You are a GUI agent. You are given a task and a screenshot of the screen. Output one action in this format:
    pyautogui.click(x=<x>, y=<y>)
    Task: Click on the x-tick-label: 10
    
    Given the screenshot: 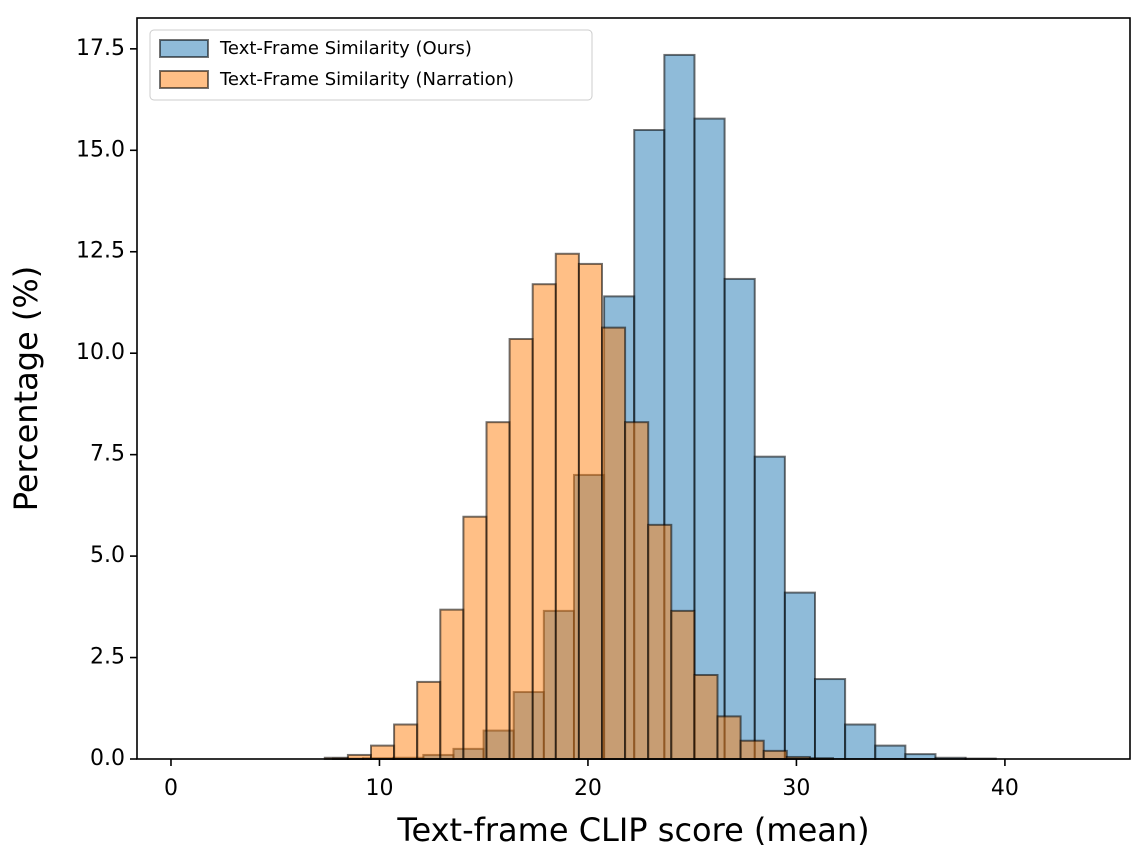 What is the action you would take?
    pyautogui.click(x=379, y=788)
    